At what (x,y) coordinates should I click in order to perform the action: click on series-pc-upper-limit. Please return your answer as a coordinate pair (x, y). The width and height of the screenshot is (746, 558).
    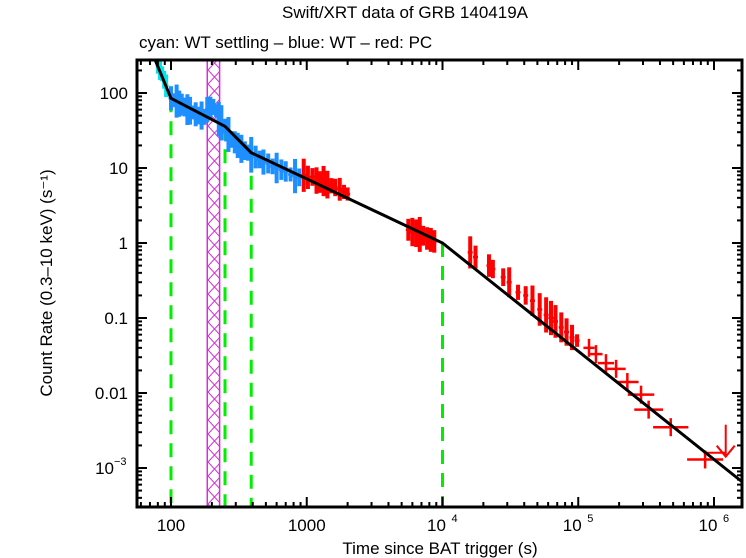
    Looking at the image, I should click on (719, 441).